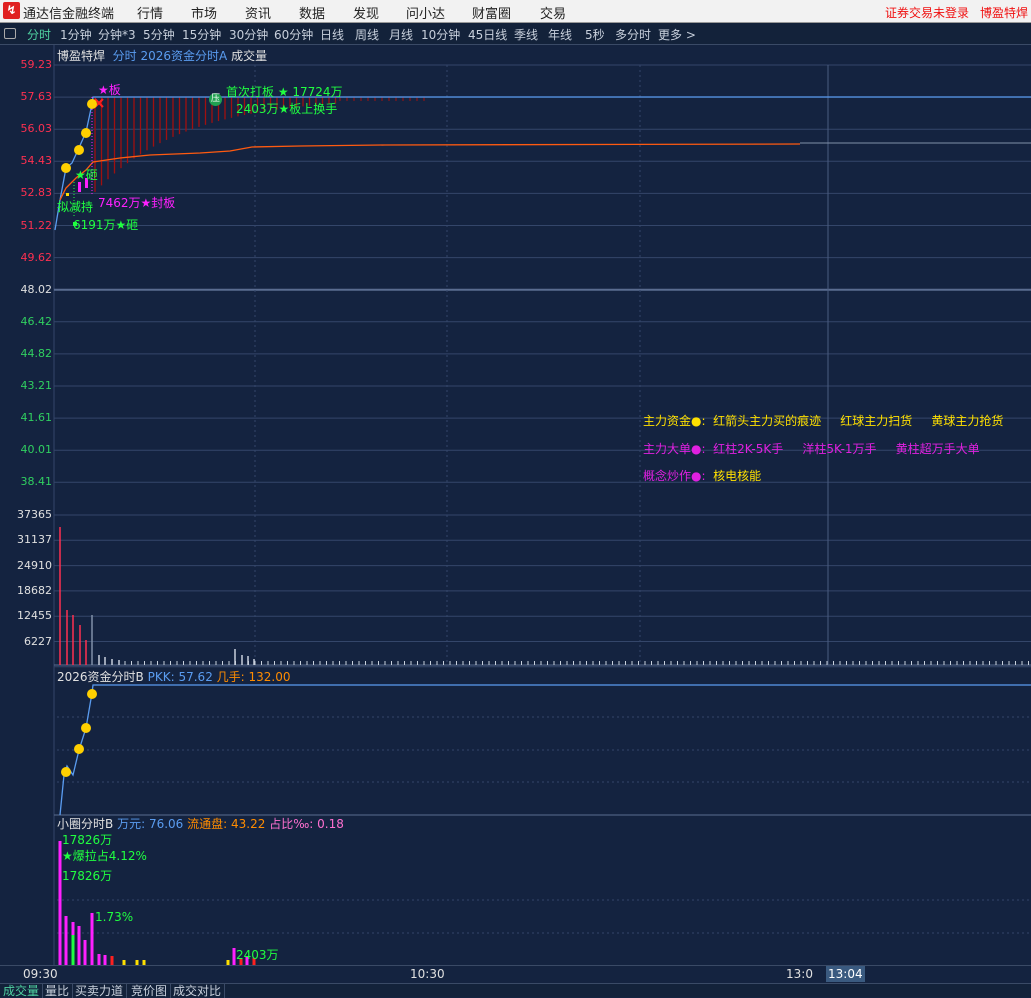 The width and height of the screenshot is (1031, 998). I want to click on panel-c-header: 小圈分时B 万元: 76.06 流通盘: 43.22 占比‰: 0.18, so click(200, 824).